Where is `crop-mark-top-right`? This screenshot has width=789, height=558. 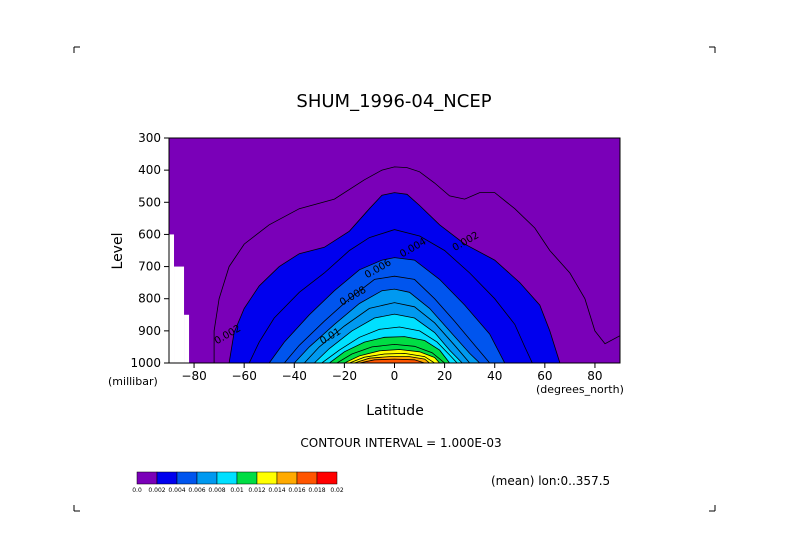 crop-mark-top-right is located at coordinates (712, 49).